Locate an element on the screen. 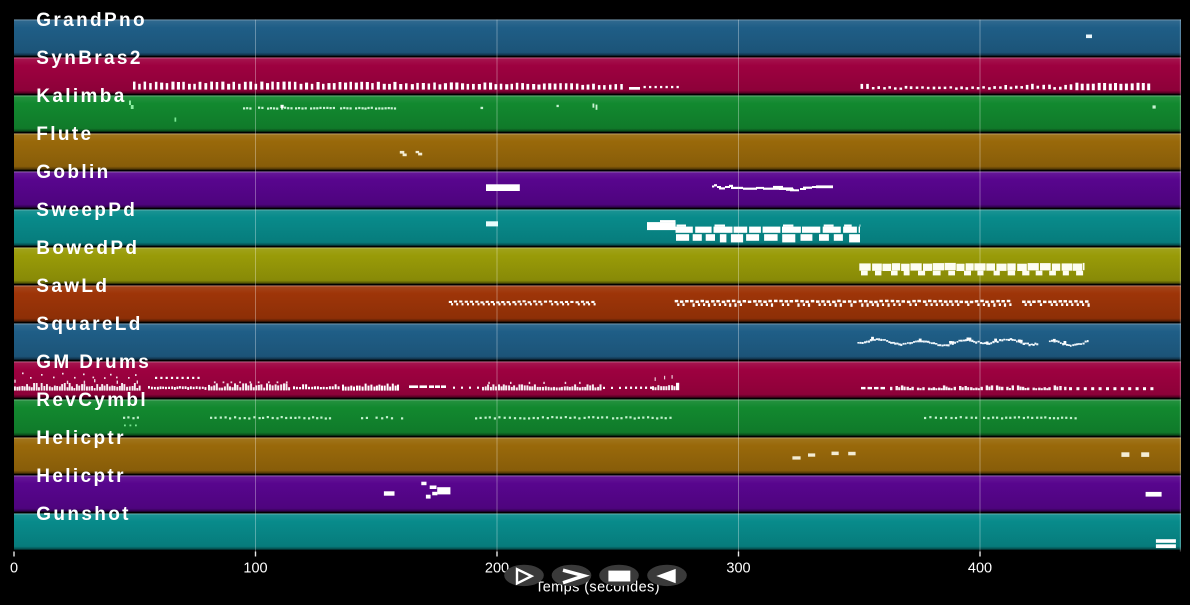 The width and height of the screenshot is (1190, 605). svg-text: 200 is located at coordinates (497, 568).